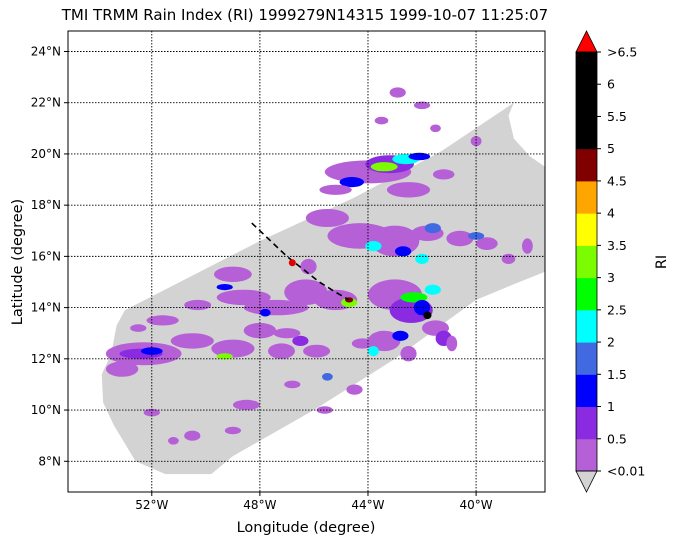 This screenshot has height=545, width=679. I want to click on y-tick-label: 12°N, so click(46, 359).